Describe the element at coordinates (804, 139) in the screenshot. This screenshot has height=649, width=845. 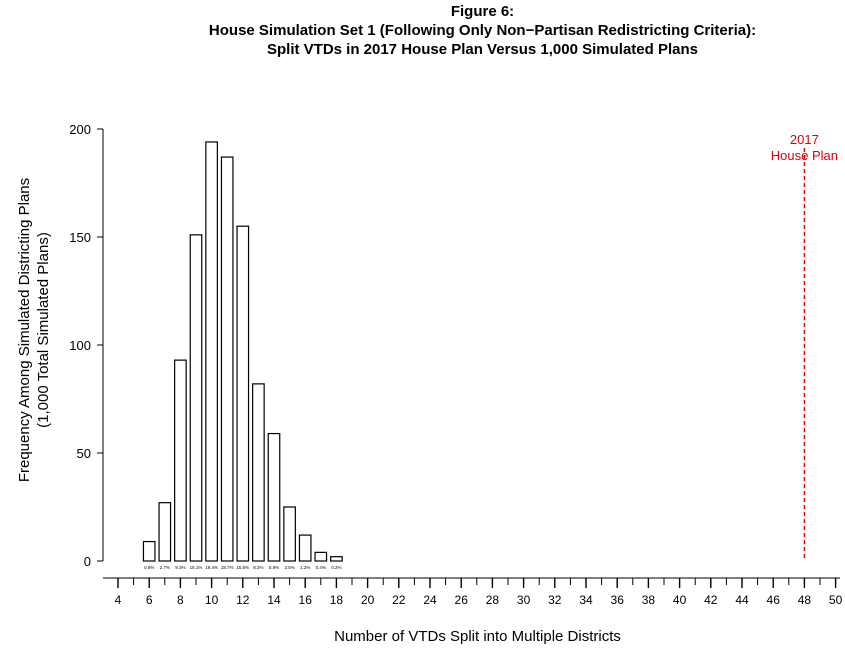
I see `reference-line-label-year: 2017` at that location.